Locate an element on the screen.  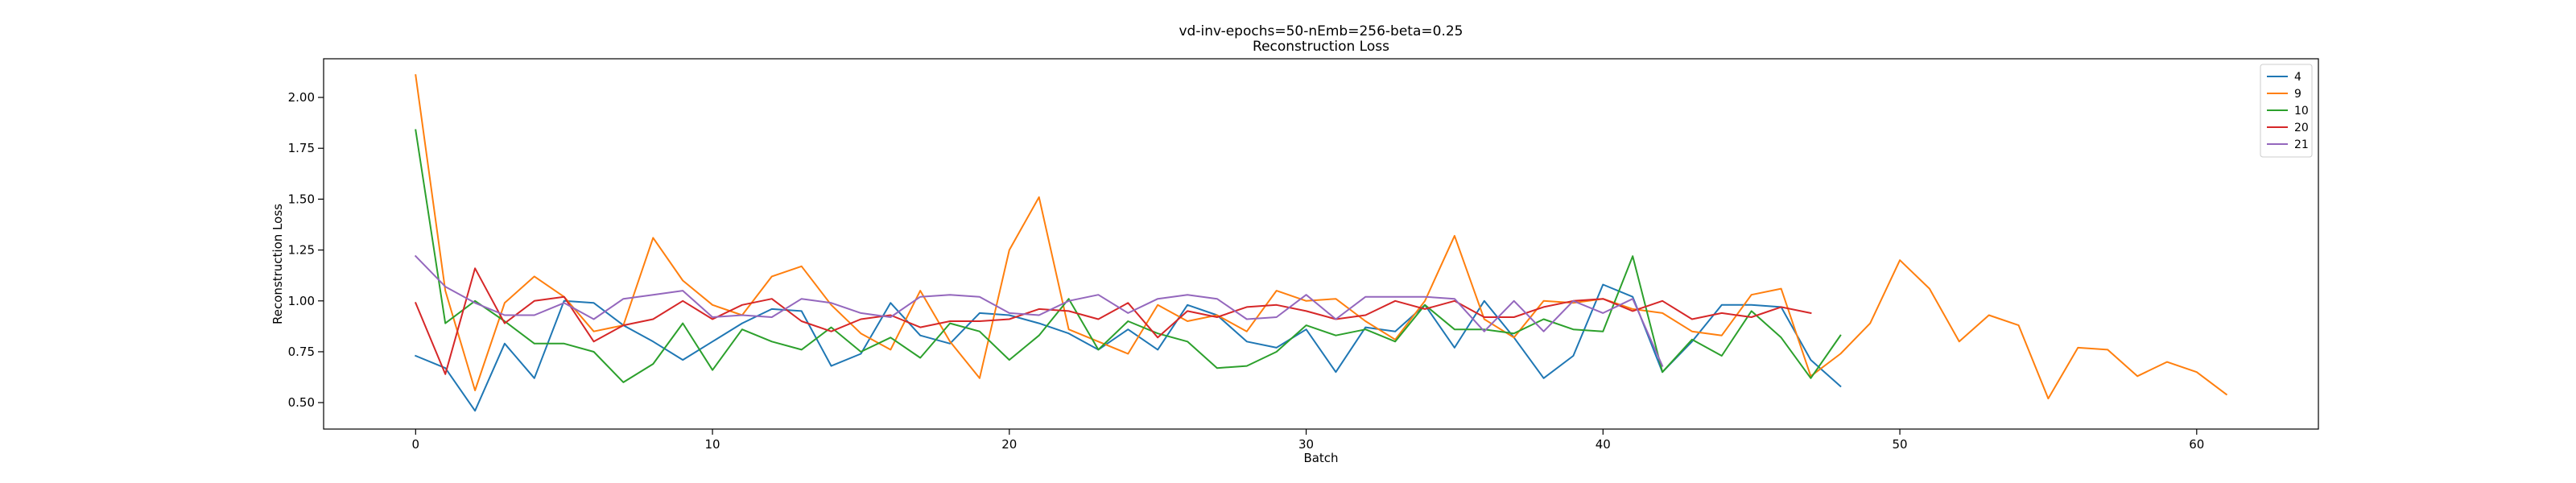
chart-title: vd-inv-epochs=50-nEmb=256-beta=0.25 is located at coordinates (1321, 31).